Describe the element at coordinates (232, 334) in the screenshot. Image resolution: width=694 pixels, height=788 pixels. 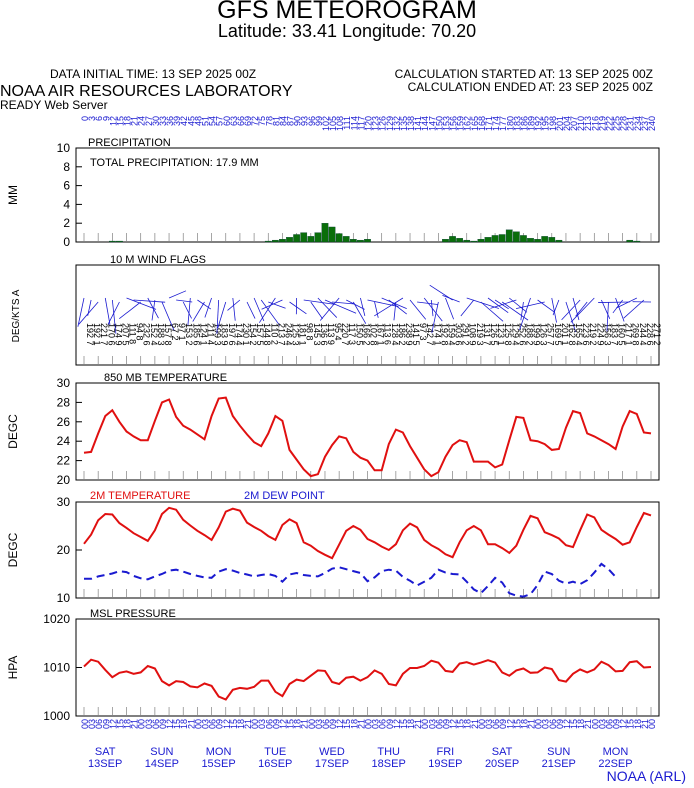
I see `wind-value-label: 197 6` at that location.